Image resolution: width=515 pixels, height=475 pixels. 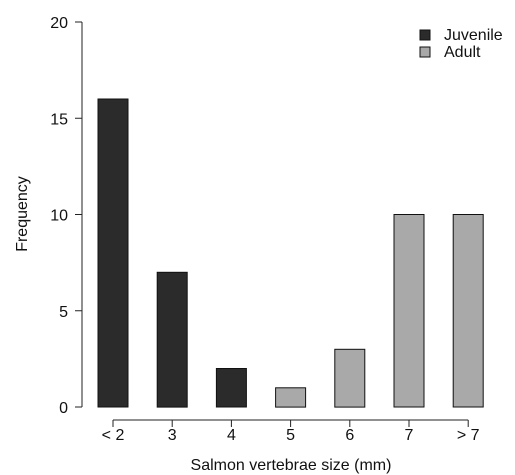 I want to click on y-tick-label: 5, so click(x=63, y=312).